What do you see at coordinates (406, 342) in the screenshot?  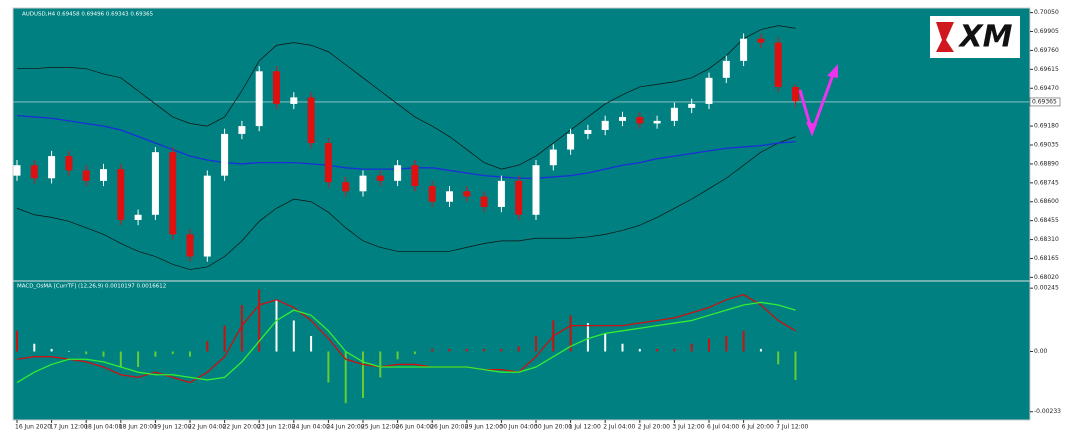 I see `macd-line` at bounding box center [406, 342].